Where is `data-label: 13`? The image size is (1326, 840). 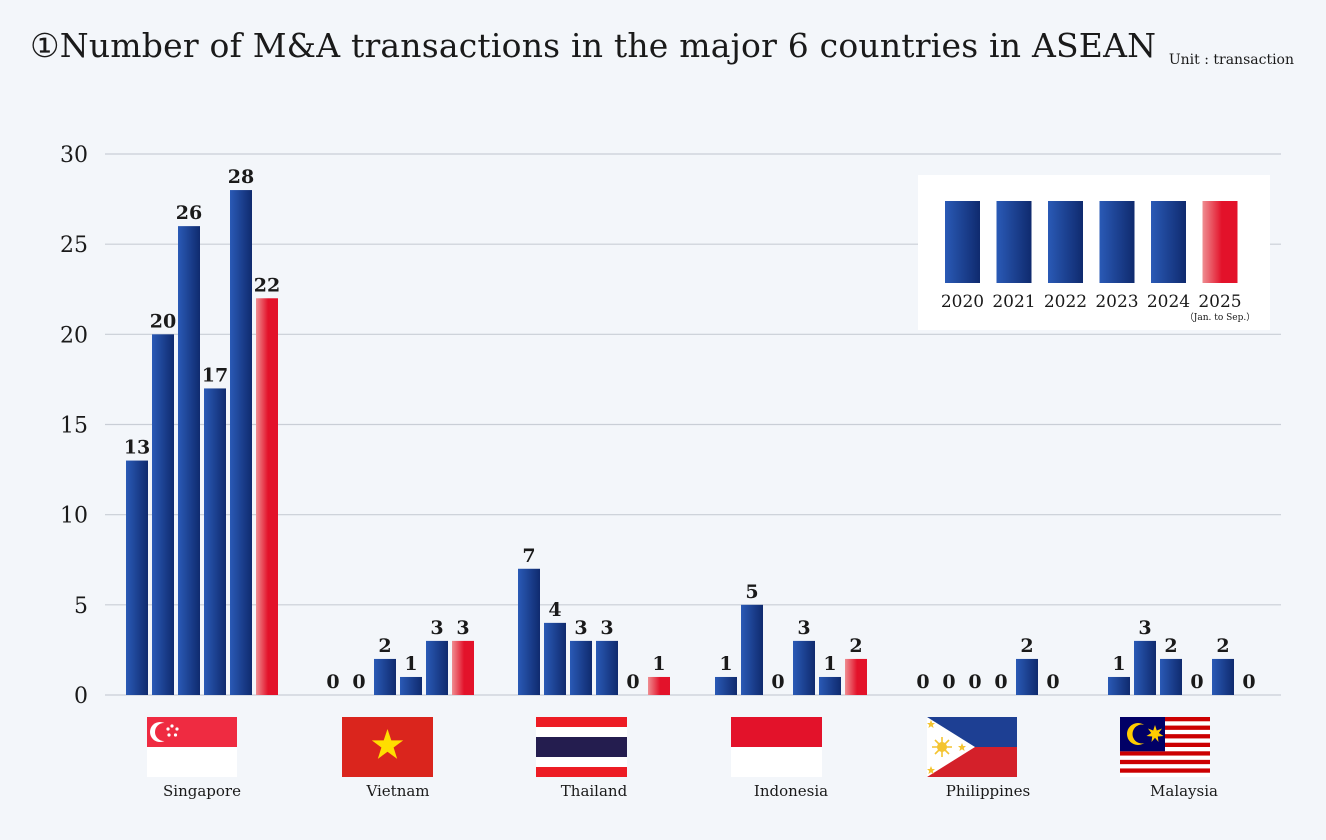 data-label: 13 is located at coordinates (137, 448).